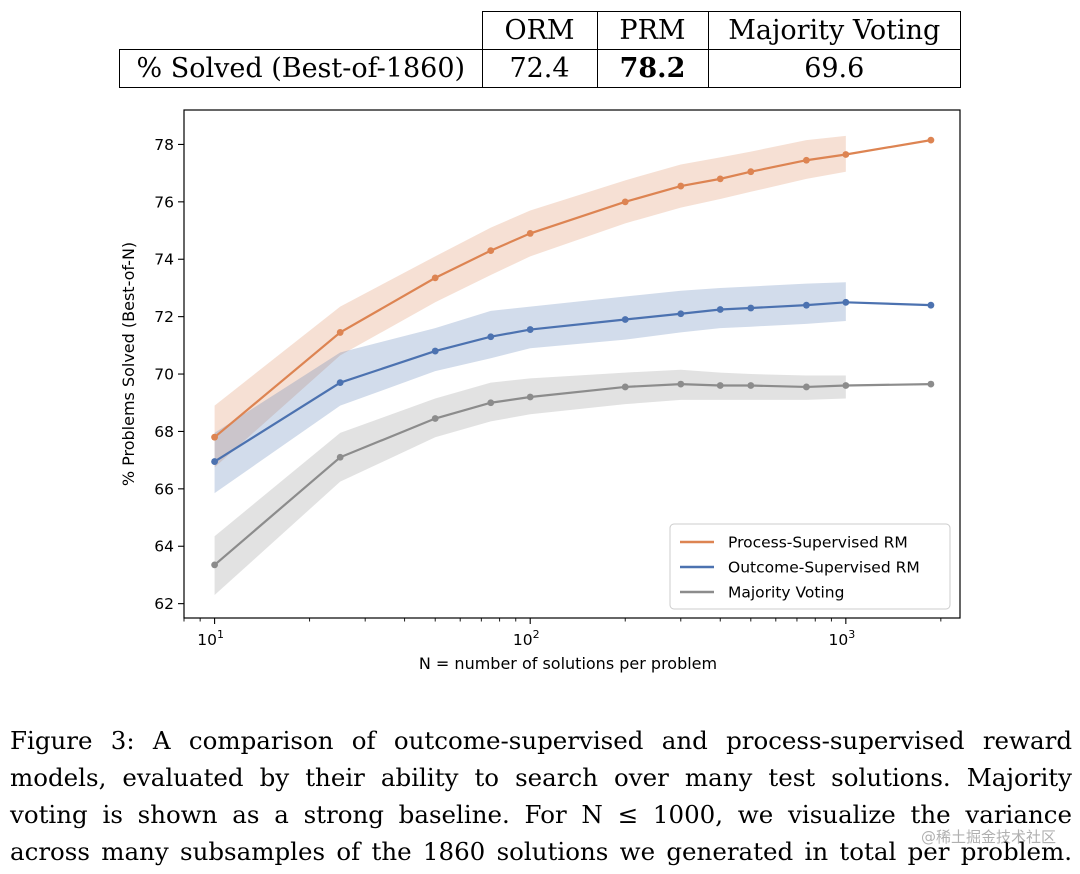 The height and width of the screenshot is (874, 1080). Describe the element at coordinates (164, 375) in the screenshot. I see `y-tick-label: 70` at that location.